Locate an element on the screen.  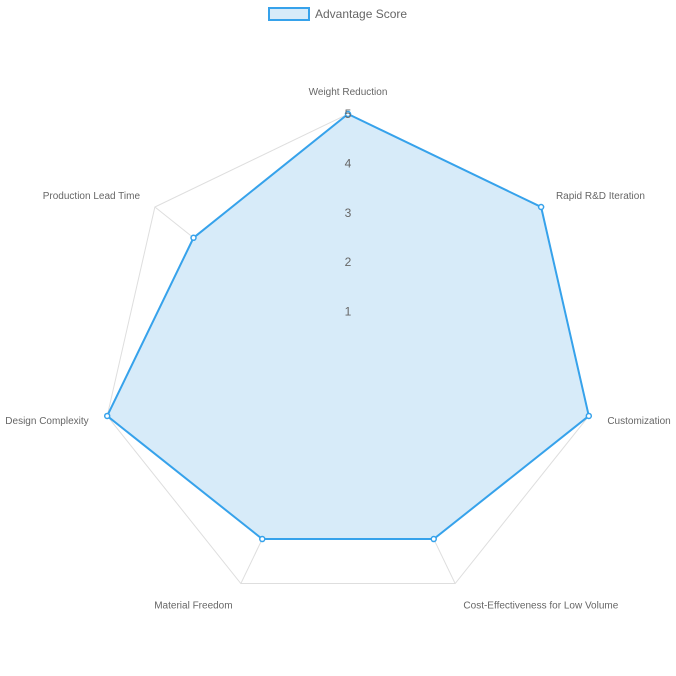
tick-label-5: 5 is located at coordinates (348, 114).